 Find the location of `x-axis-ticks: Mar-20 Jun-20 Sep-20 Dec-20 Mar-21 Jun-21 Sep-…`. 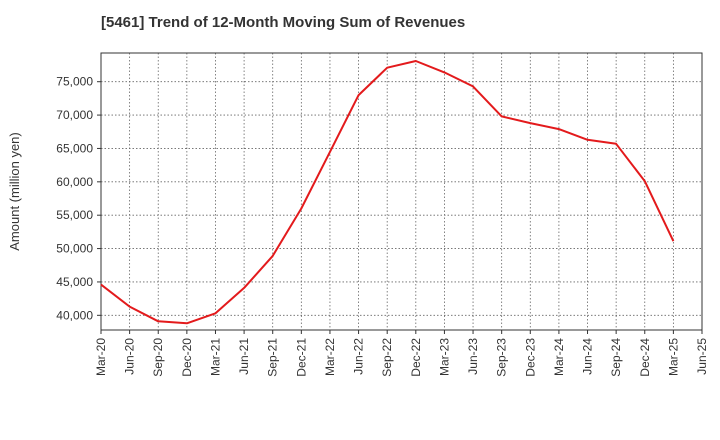

x-axis-ticks: Mar-20 Jun-20 Sep-20 Dec-20 Mar-21 Jun-21 Sep-… is located at coordinates (401, 353).